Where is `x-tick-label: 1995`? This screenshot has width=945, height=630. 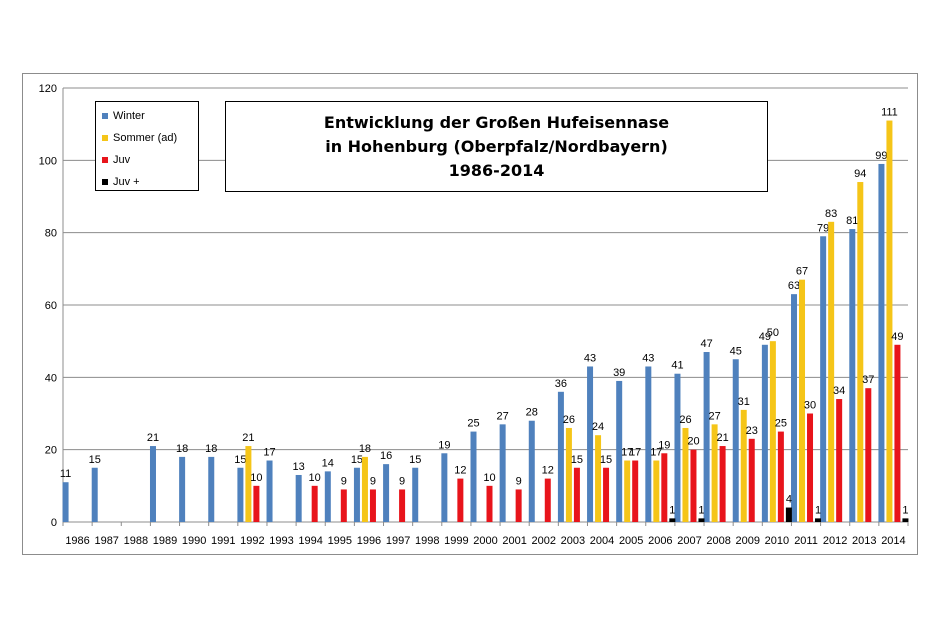
x-tick-label: 1995 is located at coordinates (340, 541).